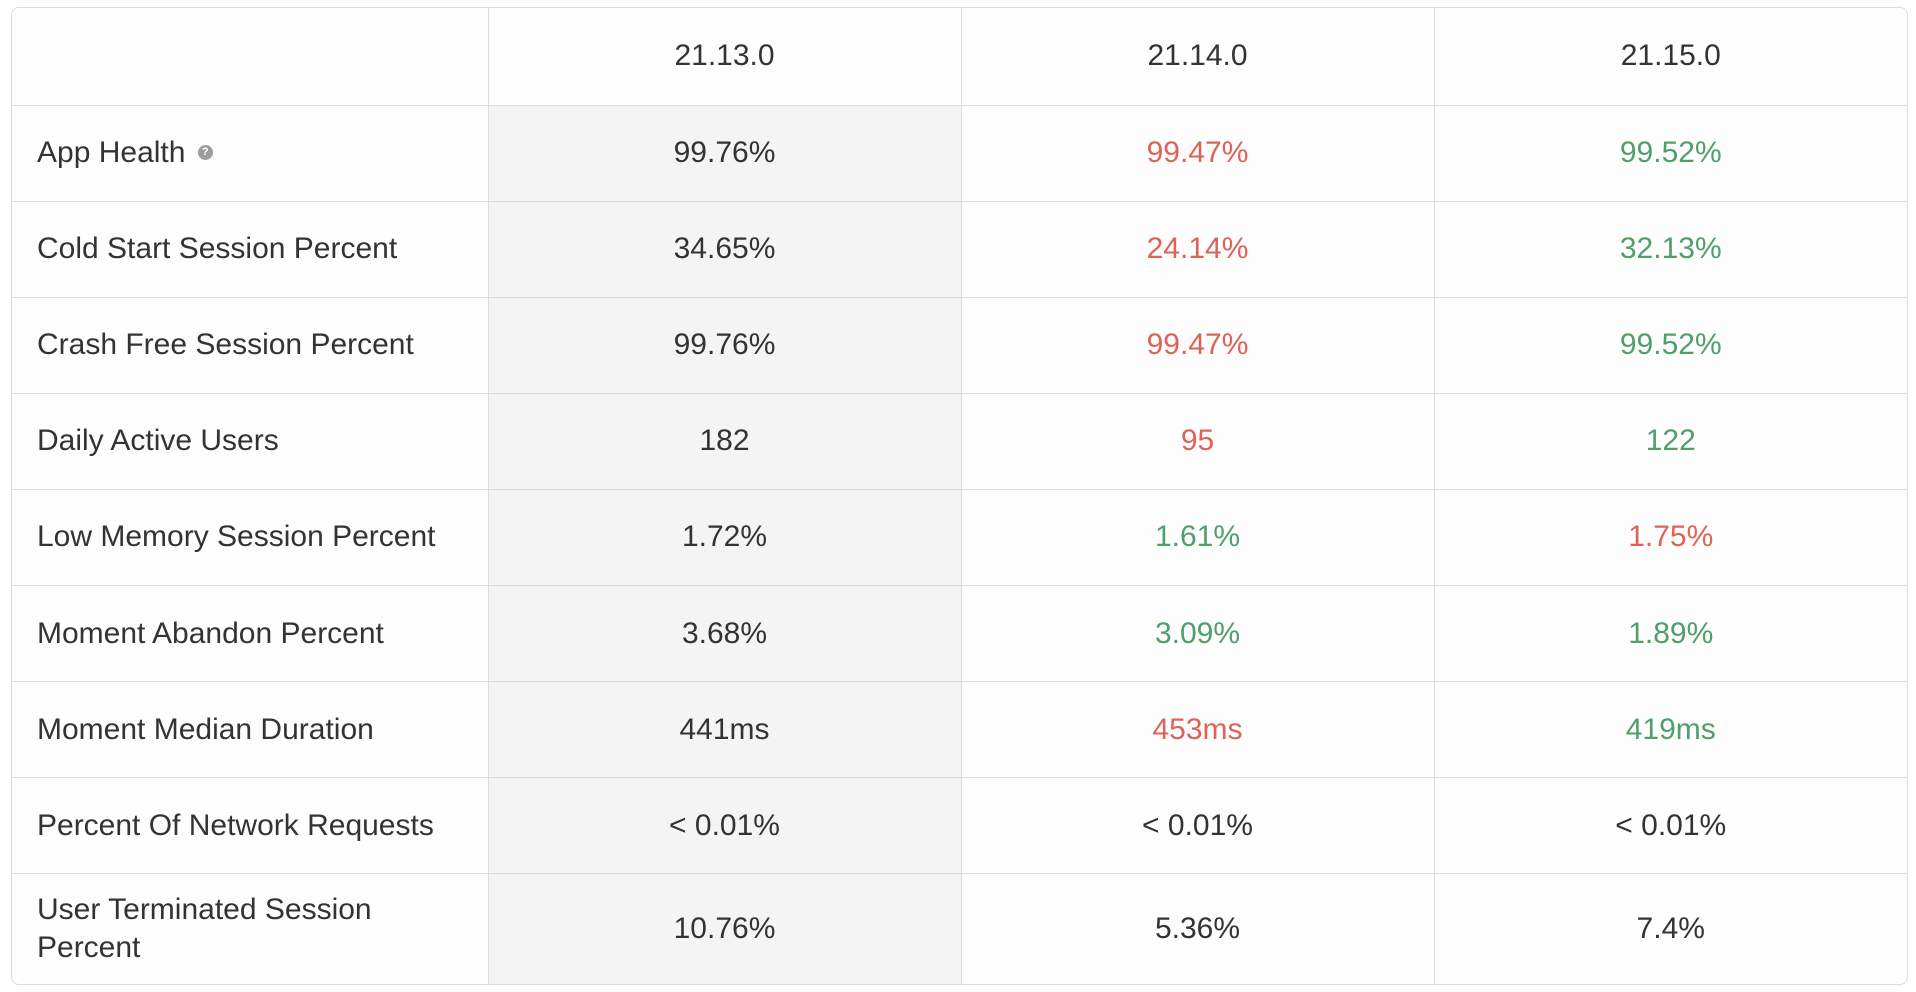 This screenshot has width=1916, height=992. I want to click on header-row: 21.13.0 21.14.0 21.15.0, so click(959, 57).